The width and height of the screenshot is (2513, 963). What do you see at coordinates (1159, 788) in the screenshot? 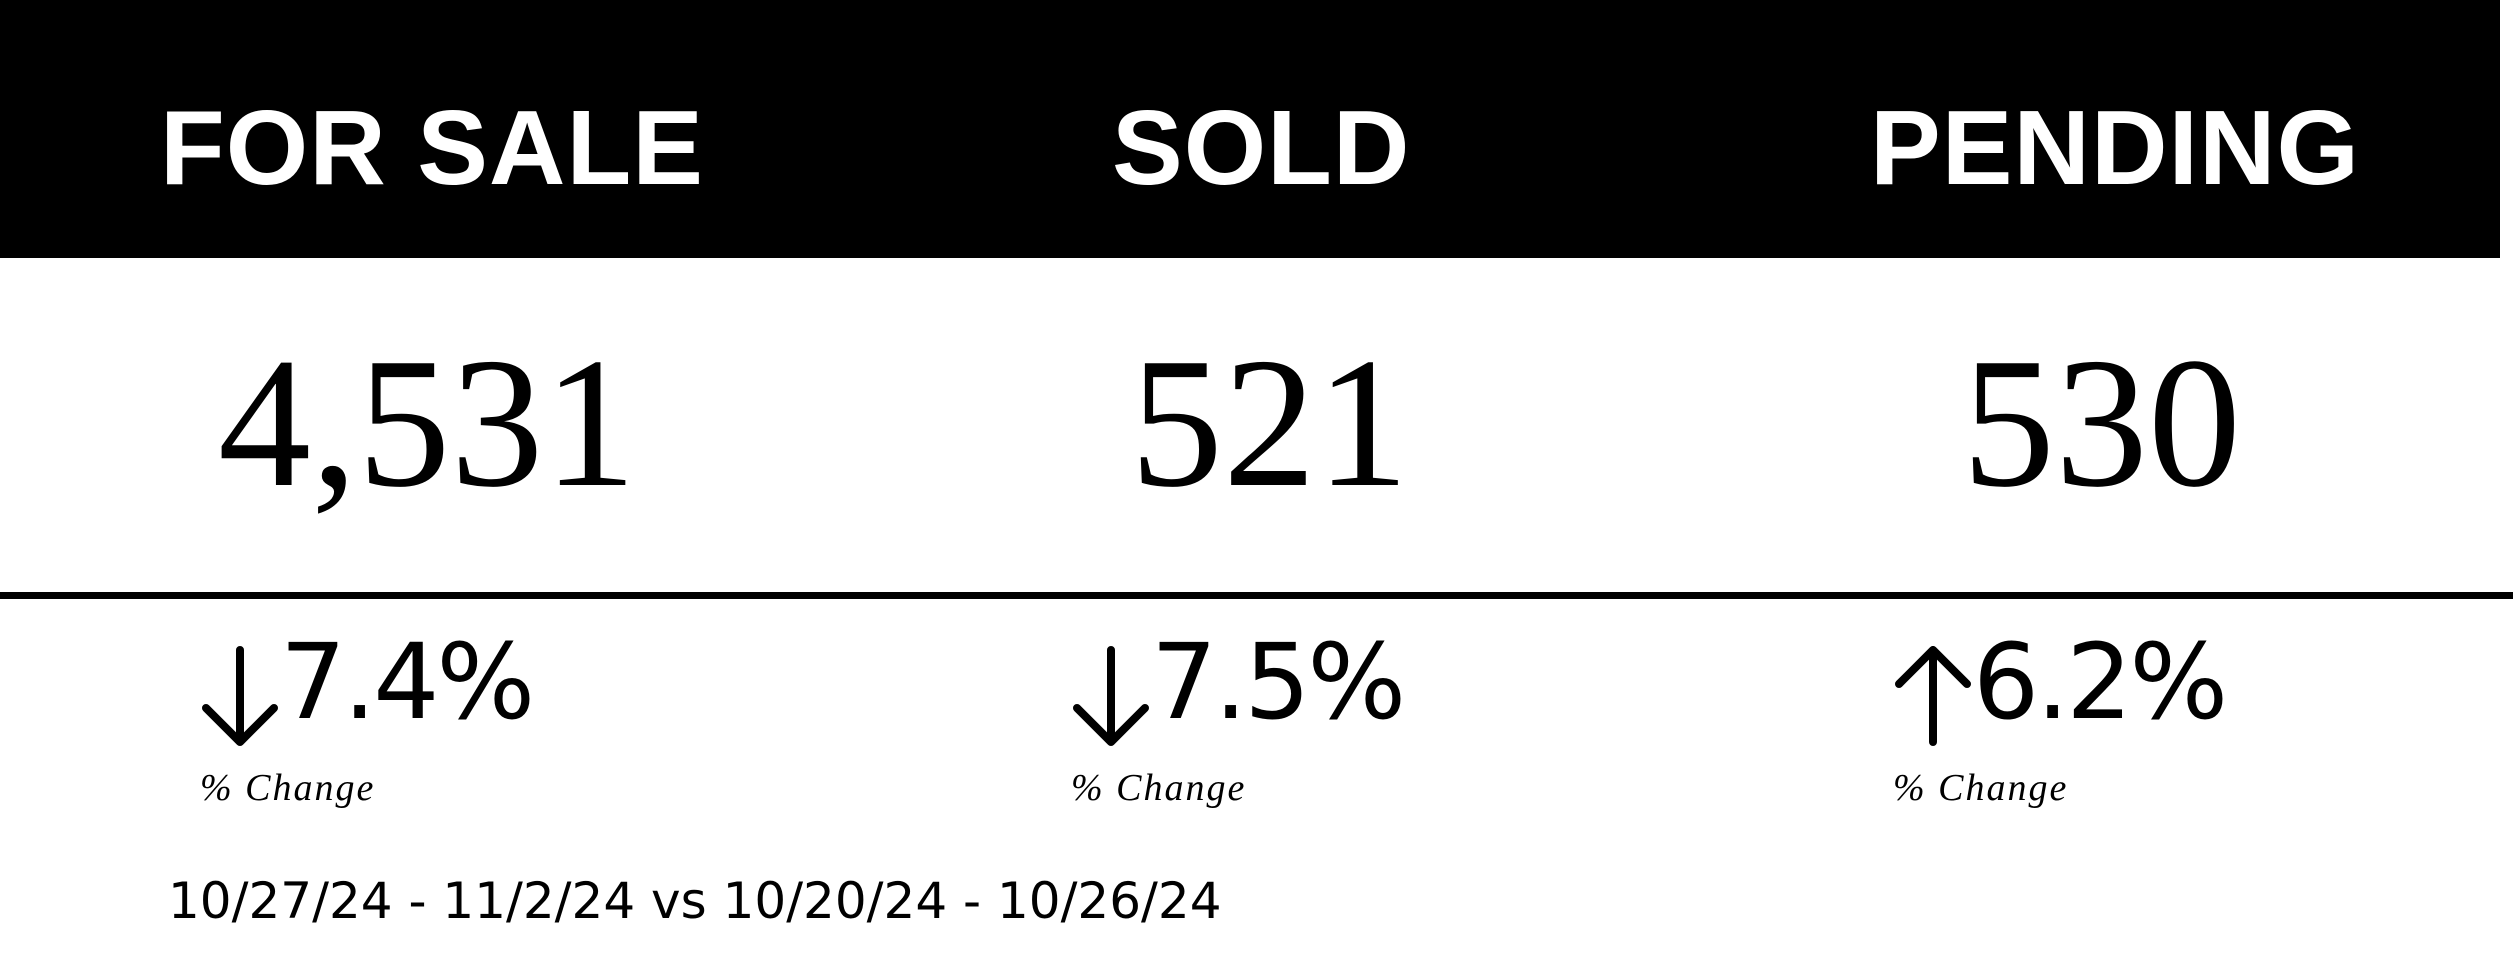
I see `sold-change-label: % Change` at bounding box center [1159, 788].